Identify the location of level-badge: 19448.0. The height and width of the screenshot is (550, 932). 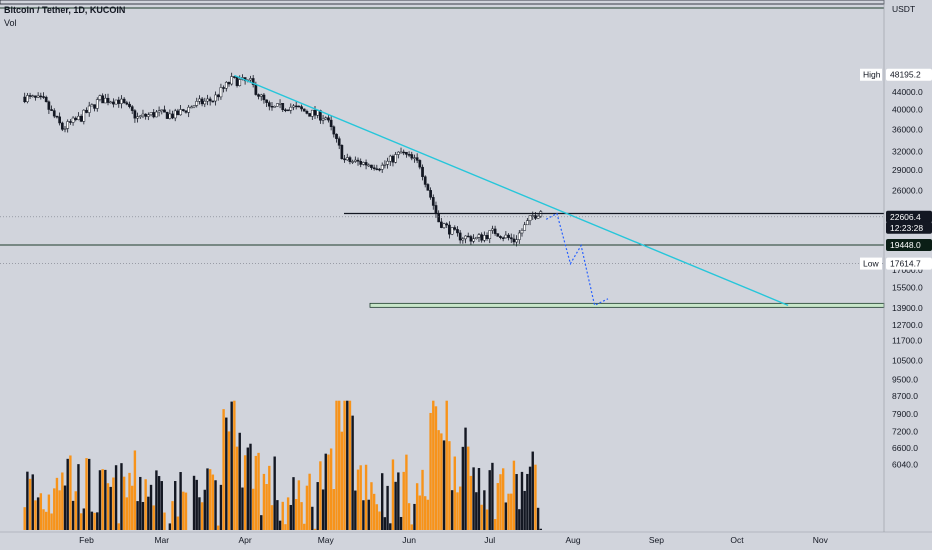
(905, 245).